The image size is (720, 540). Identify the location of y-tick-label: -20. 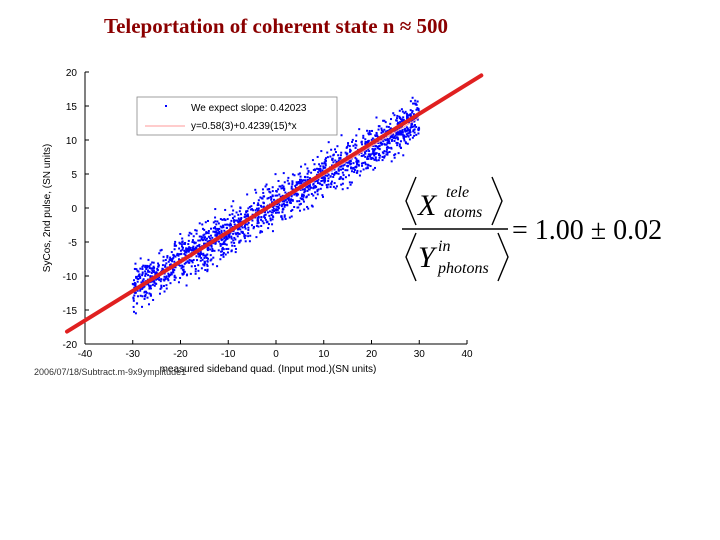
(70, 345).